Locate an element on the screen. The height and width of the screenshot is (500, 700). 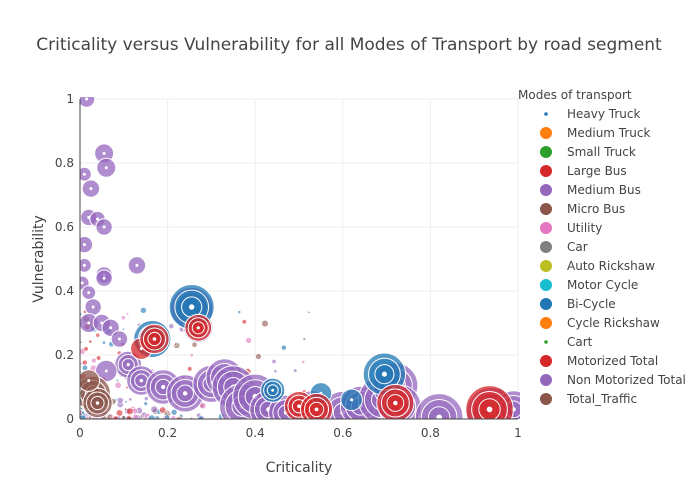
legend-item: Medium Truck is located at coordinates (595, 133).